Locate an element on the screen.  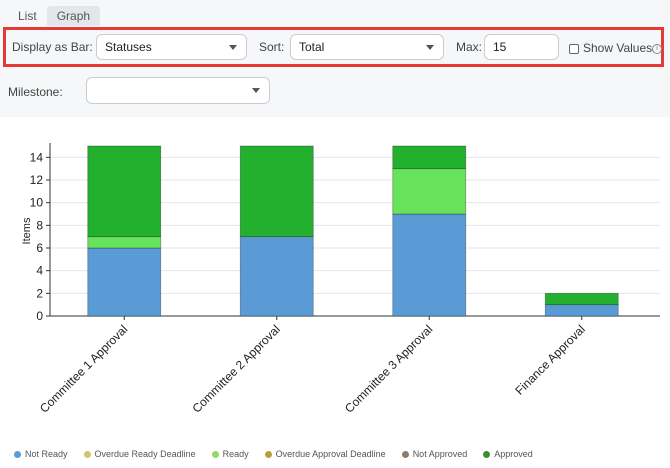
legend-label: Overdue Approval Deadline is located at coordinates (330, 454).